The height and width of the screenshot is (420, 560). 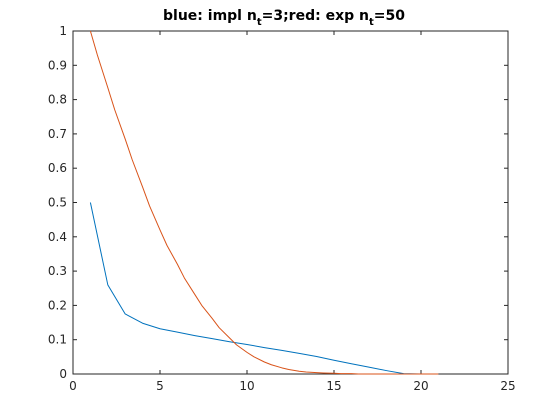 I want to click on chart-title-part: blue: impl n, so click(x=210, y=16).